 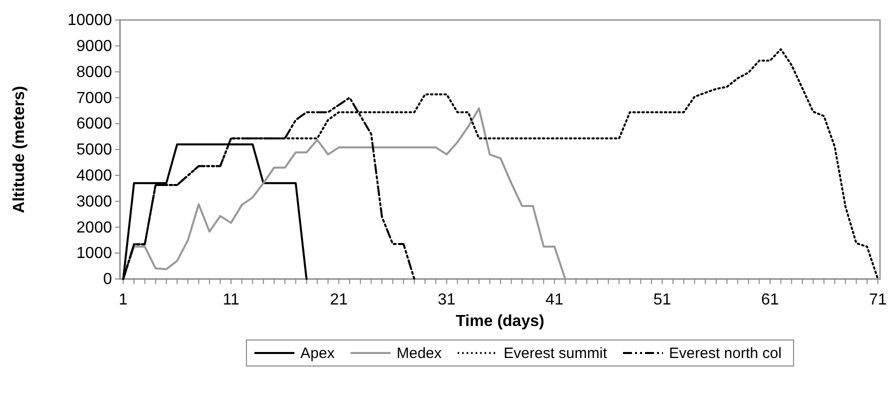 I want to click on x-tick-label: 1, so click(x=123, y=300).